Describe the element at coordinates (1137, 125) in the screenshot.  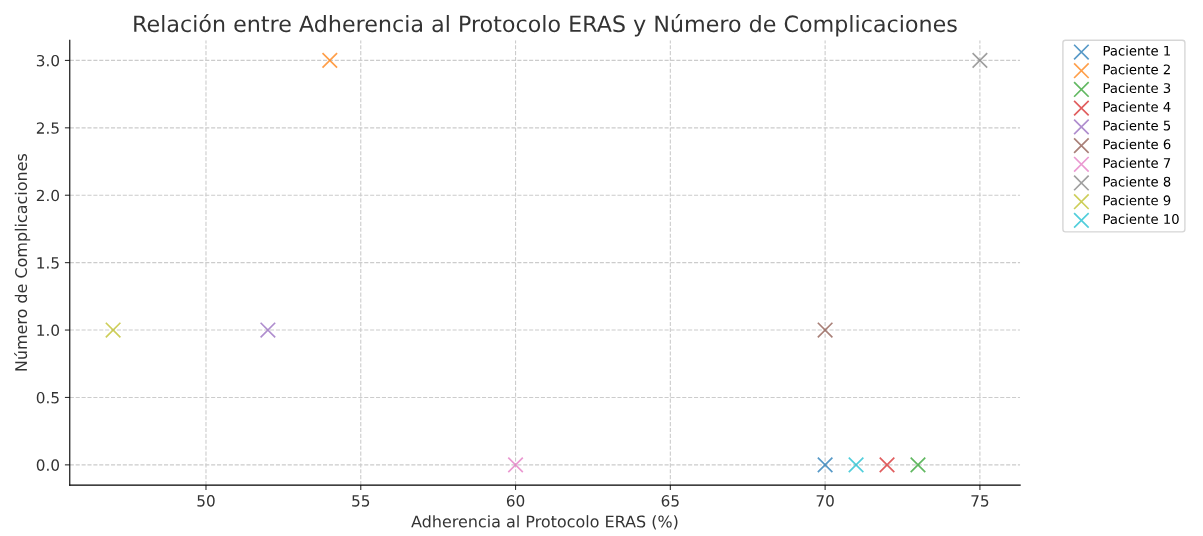
I see `legend-label: Paciente 5` at that location.